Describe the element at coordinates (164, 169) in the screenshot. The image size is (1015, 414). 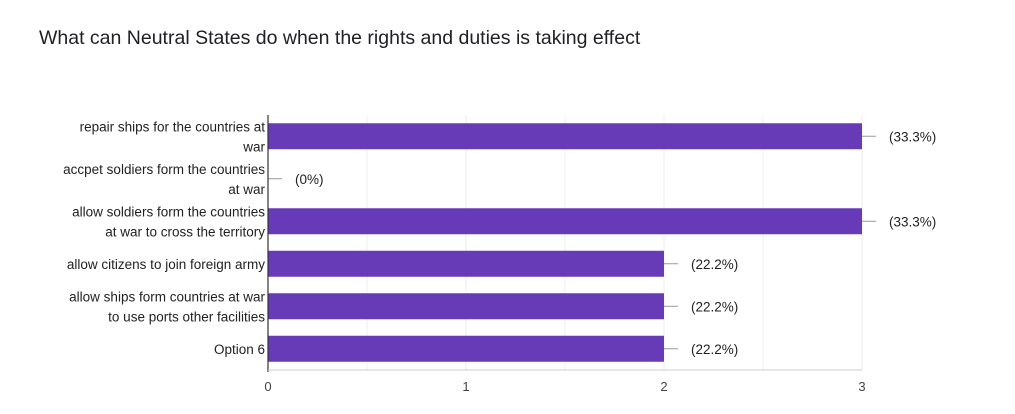
I see `category-label: accpet soldiers form the countries` at that location.